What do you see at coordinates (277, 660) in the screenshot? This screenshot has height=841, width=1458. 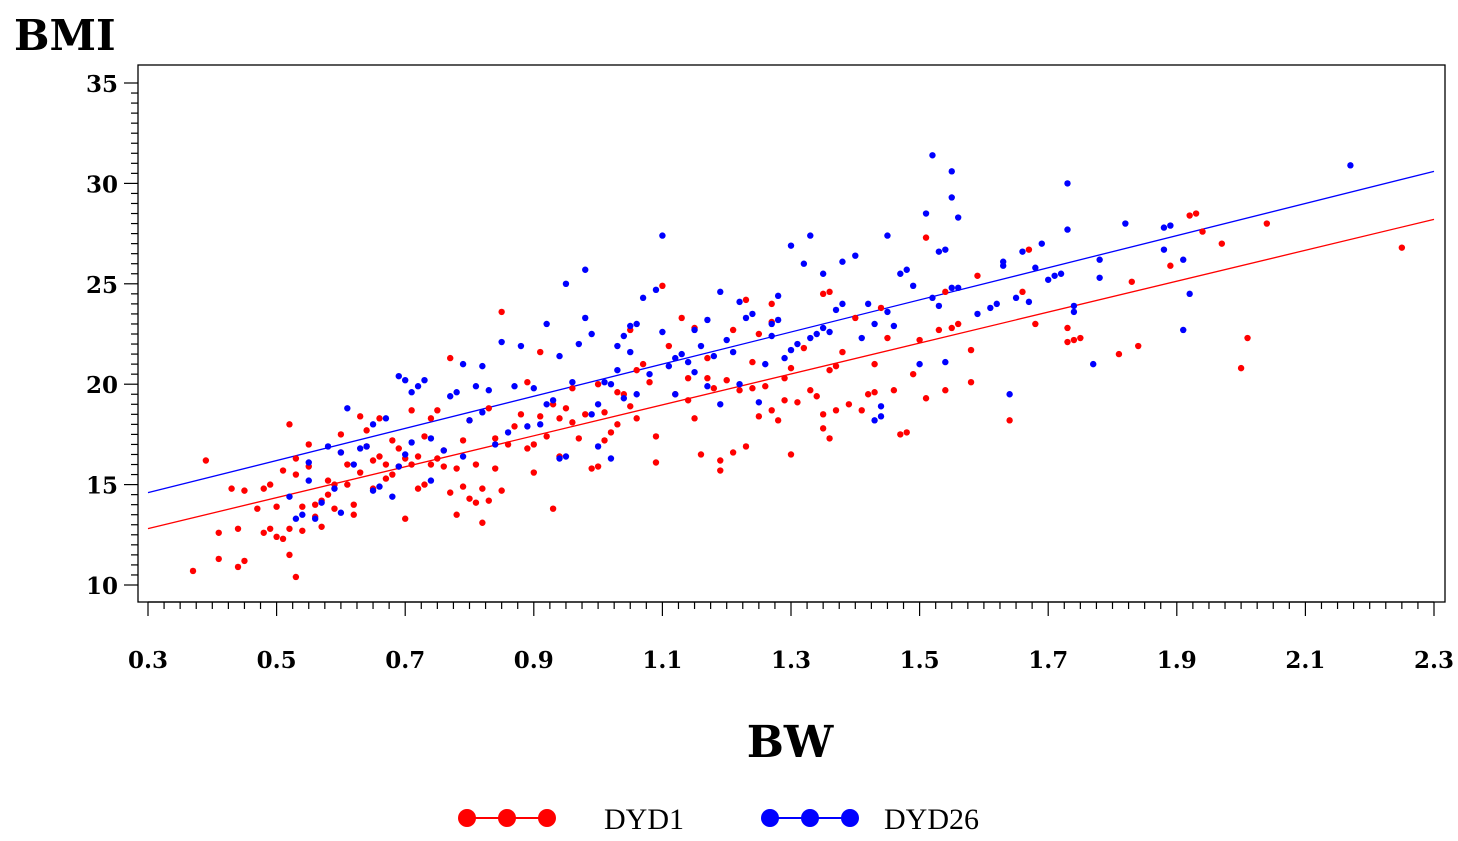 I see `x-tick-label: 0.5` at bounding box center [277, 660].